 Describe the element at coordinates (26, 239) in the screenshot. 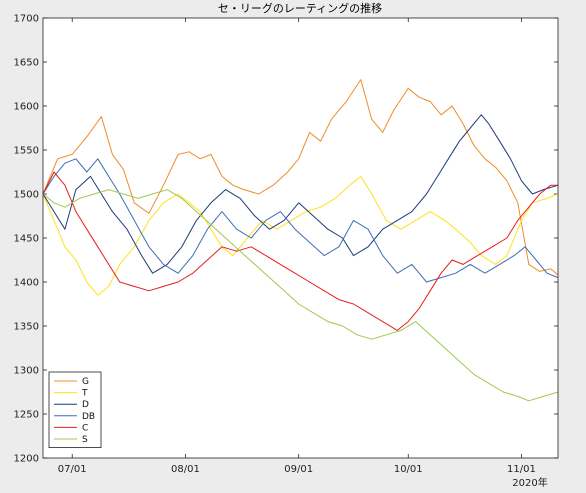

I see `y-tick-label: 1450` at that location.